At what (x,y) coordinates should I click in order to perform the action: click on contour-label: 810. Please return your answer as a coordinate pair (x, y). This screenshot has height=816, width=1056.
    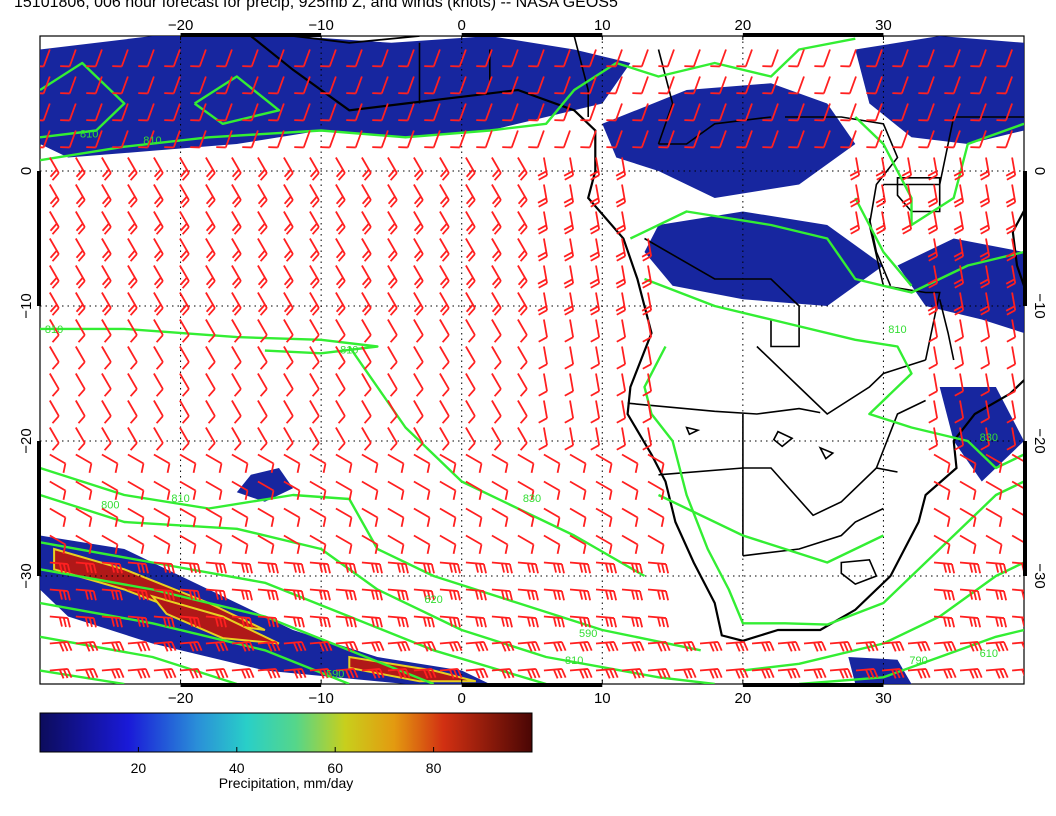
    Looking at the image, I should click on (897, 330).